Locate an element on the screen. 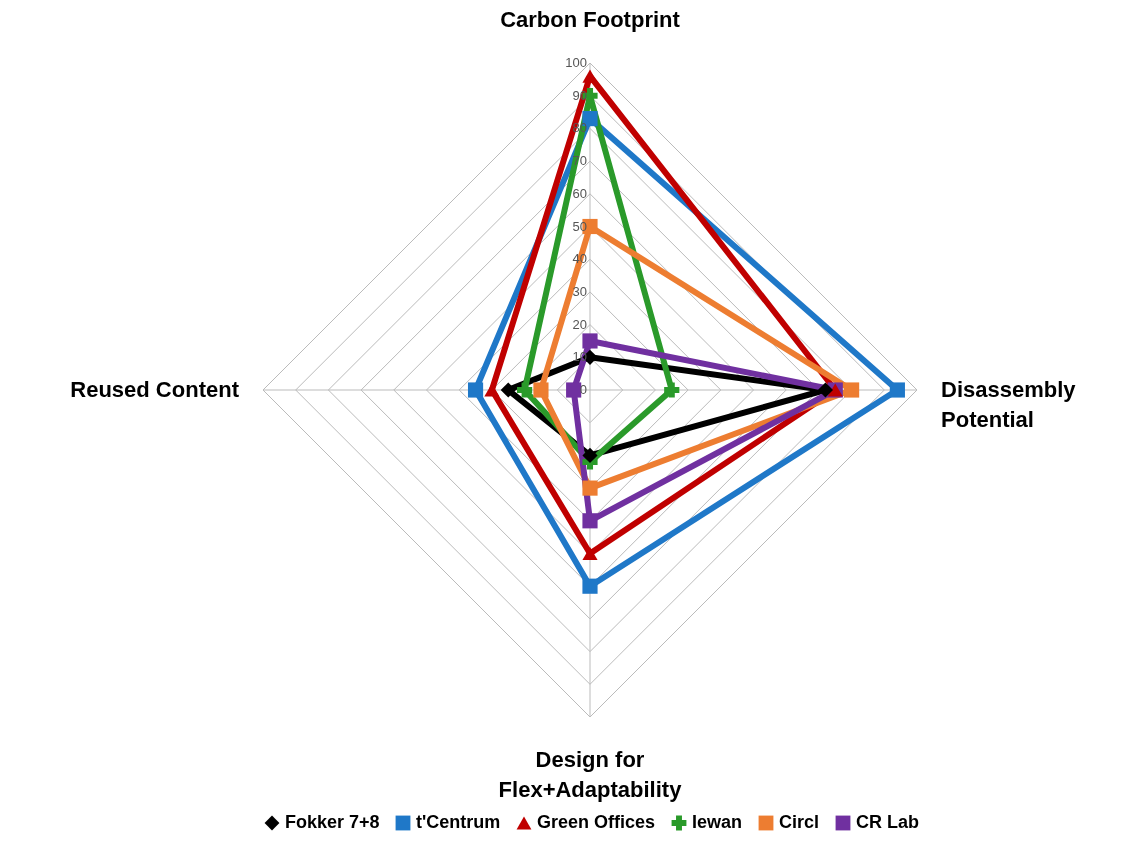 Image resolution: width=1126 pixels, height=851 pixels. legend-label: Circl is located at coordinates (799, 822).